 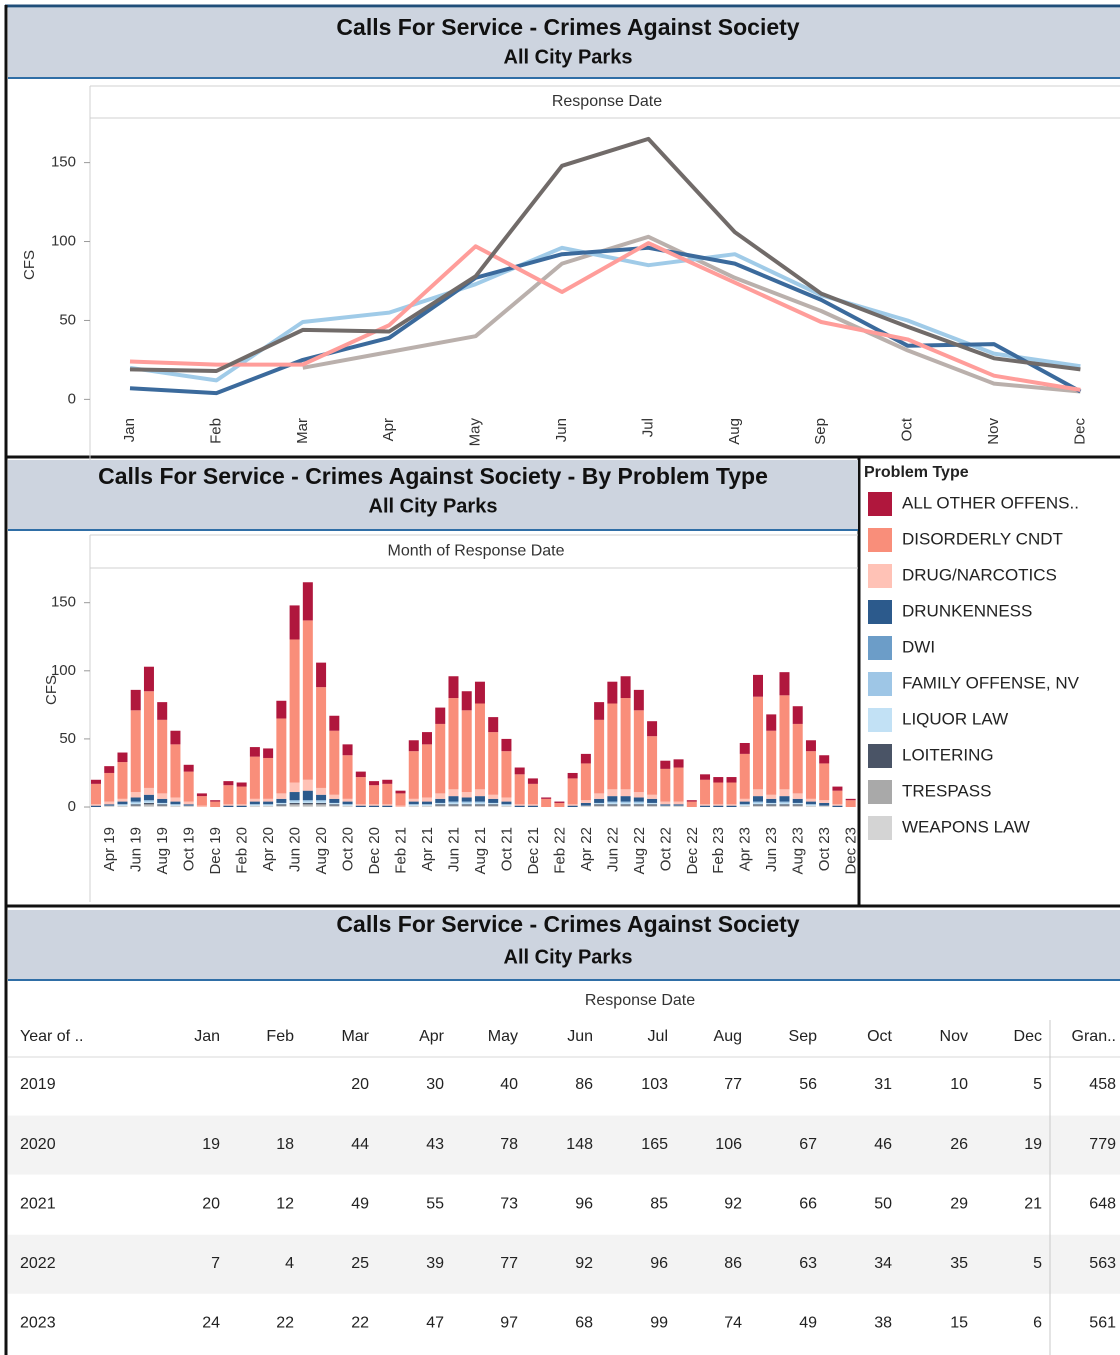 What do you see at coordinates (993, 431) in the screenshot?
I see `x-tick-label: Nov` at bounding box center [993, 431].